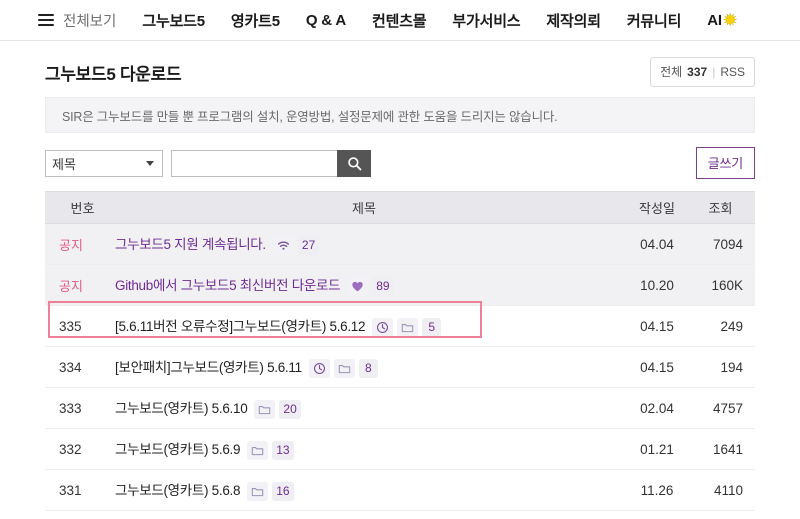 The image size is (800, 519). I want to click on row-badges: 5, so click(407, 327).